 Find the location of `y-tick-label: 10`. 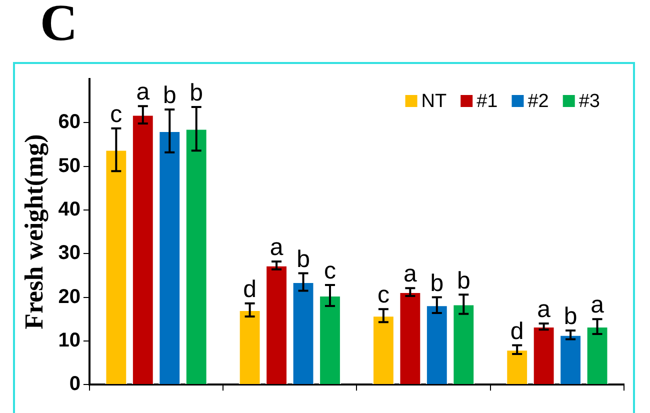

y-tick-label: 10 is located at coordinates (69, 340).